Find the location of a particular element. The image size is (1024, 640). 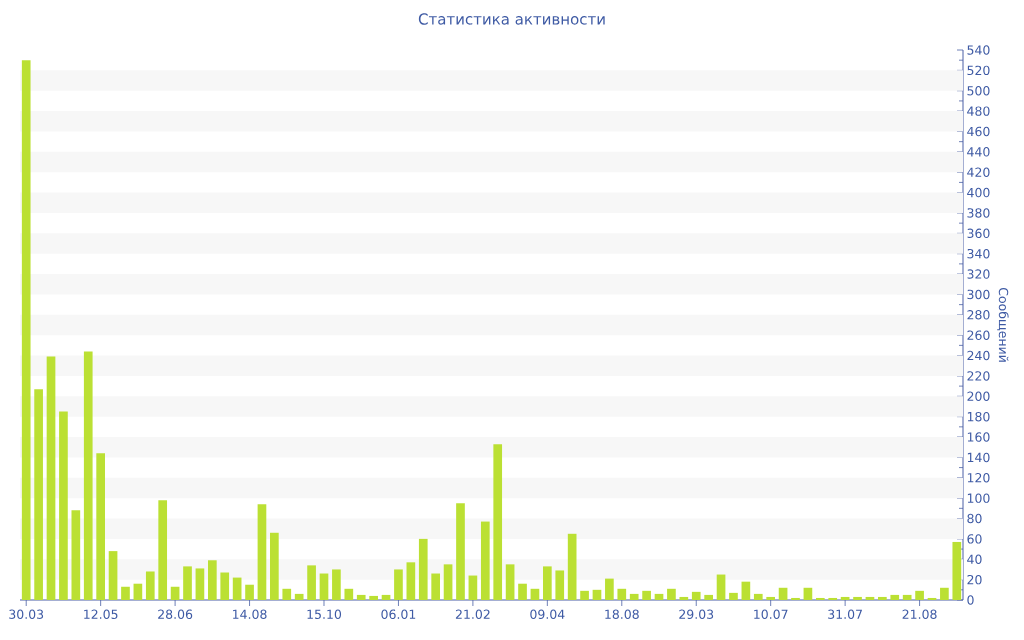

y-tick-label: 160 is located at coordinates (978, 437).